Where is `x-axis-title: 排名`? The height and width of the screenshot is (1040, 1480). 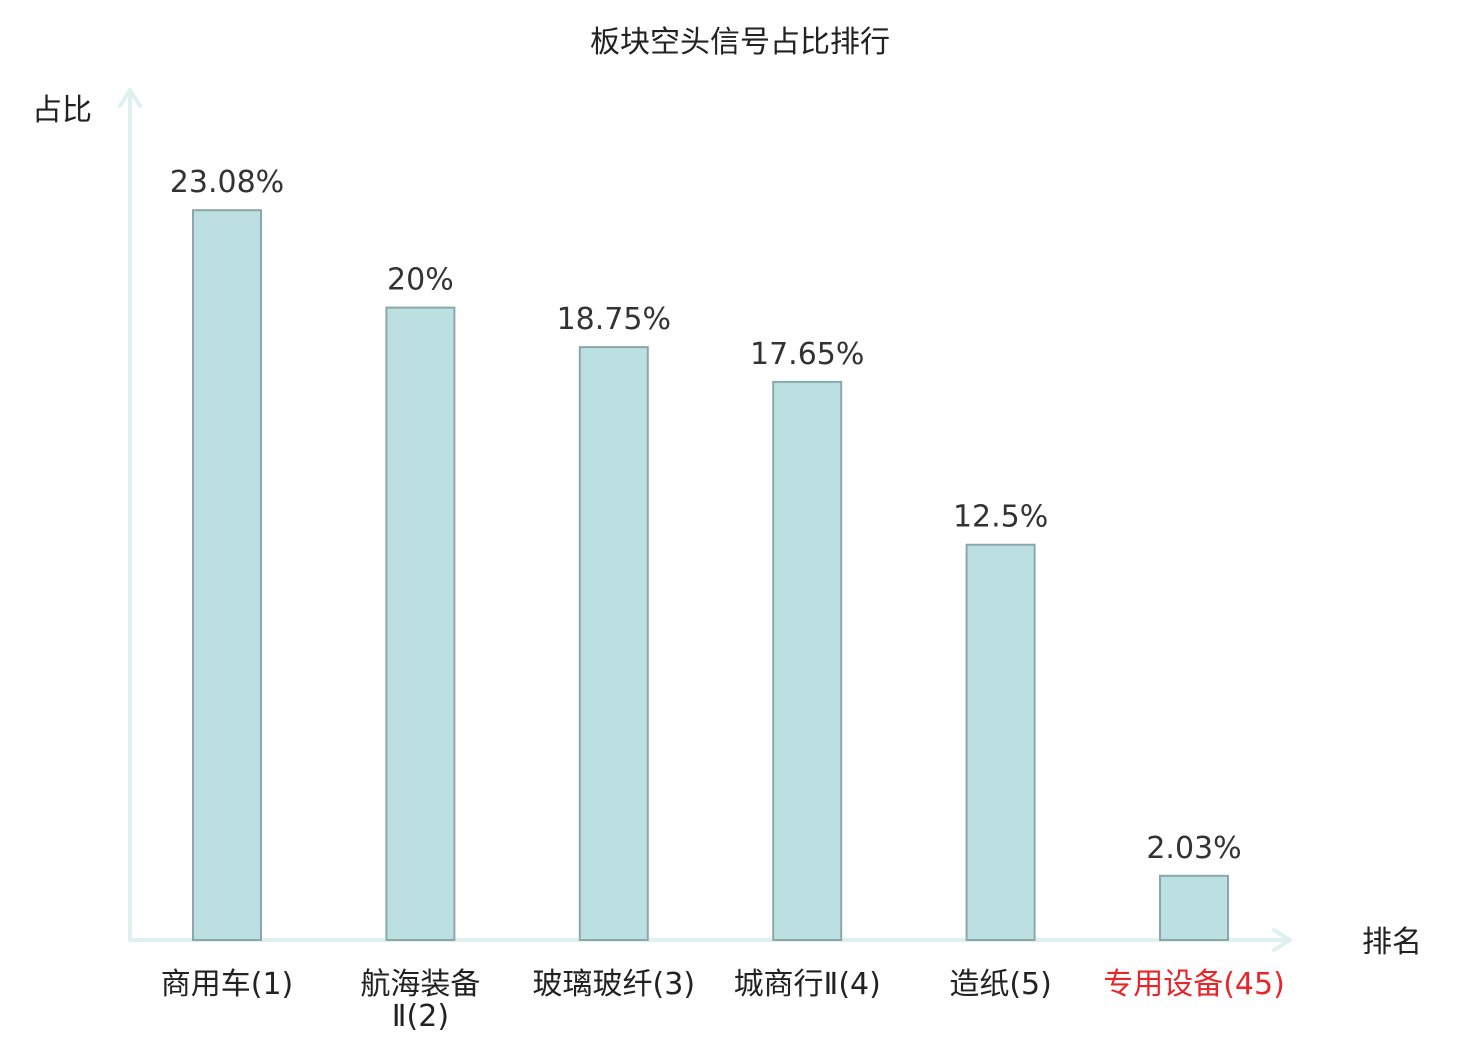
x-axis-title: 排名 is located at coordinates (1392, 942).